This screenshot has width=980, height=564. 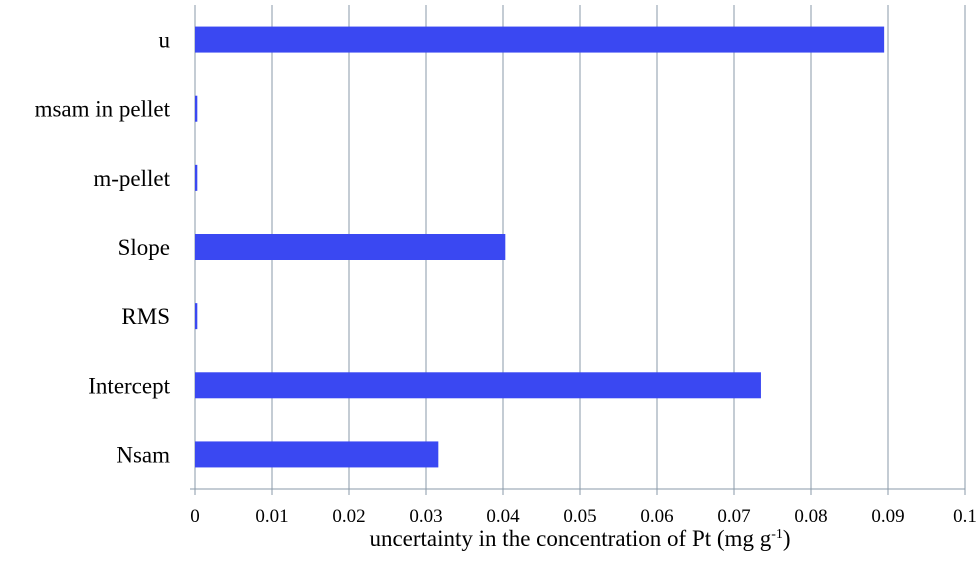 I want to click on x-tick-label: 0.07, so click(x=733, y=516).